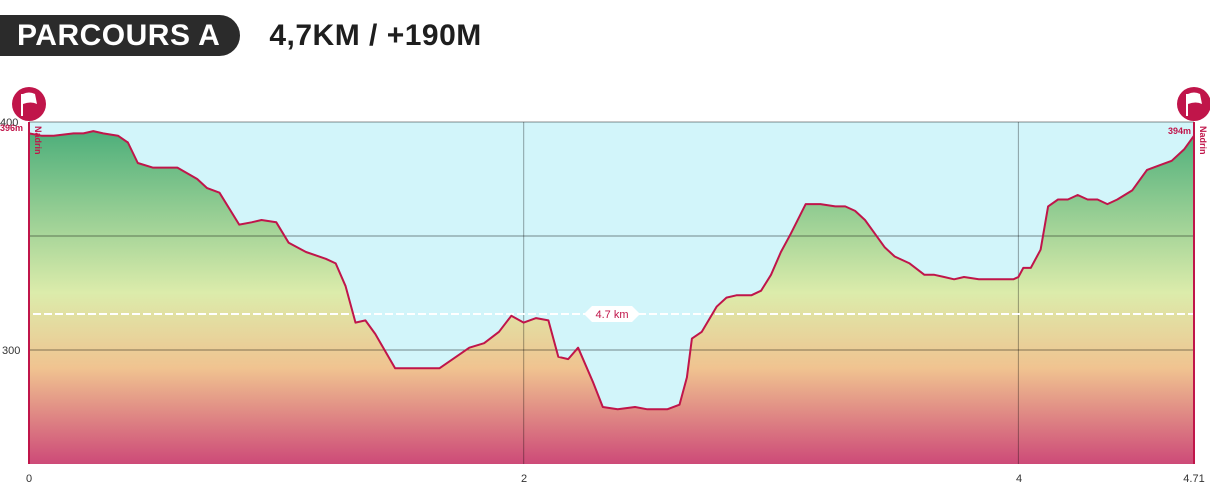 This screenshot has height=490, width=1210. I want to click on route-stats: 4,7KM / +190M, so click(375, 35).